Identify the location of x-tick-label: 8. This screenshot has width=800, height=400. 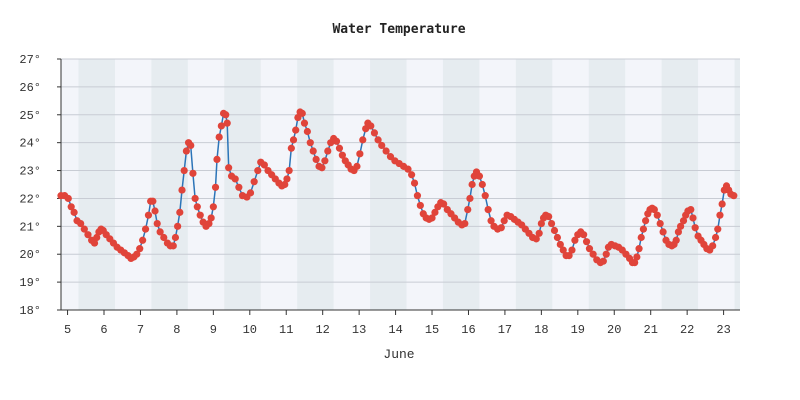
(176, 330).